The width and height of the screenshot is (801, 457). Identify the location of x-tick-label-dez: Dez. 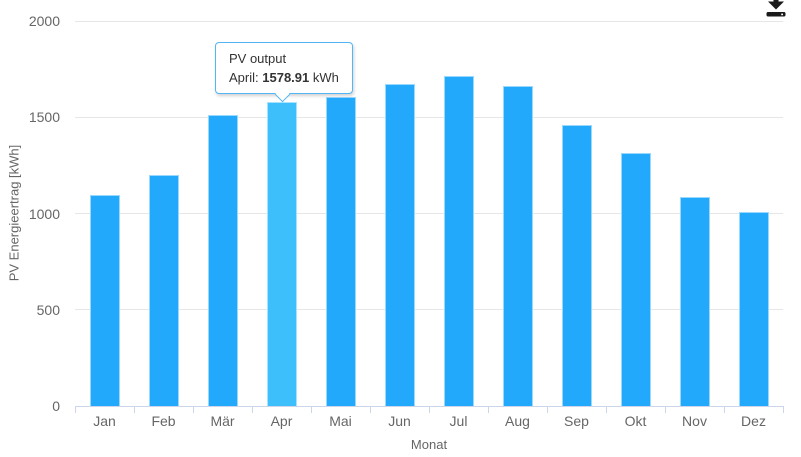
(753, 421).